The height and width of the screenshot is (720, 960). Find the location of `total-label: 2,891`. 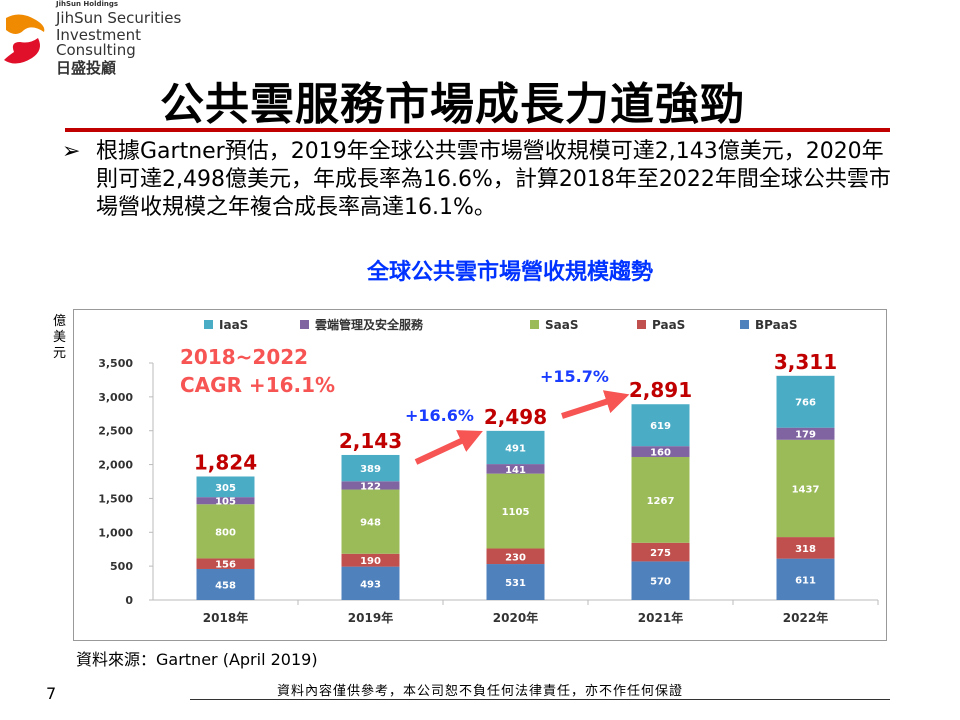

total-label: 2,891 is located at coordinates (660, 390).